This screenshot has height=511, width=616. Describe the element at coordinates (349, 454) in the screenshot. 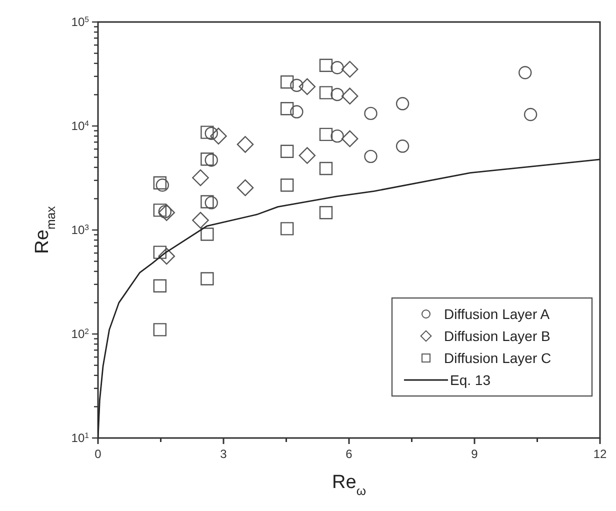

I see `x-tick-label: 6` at that location.